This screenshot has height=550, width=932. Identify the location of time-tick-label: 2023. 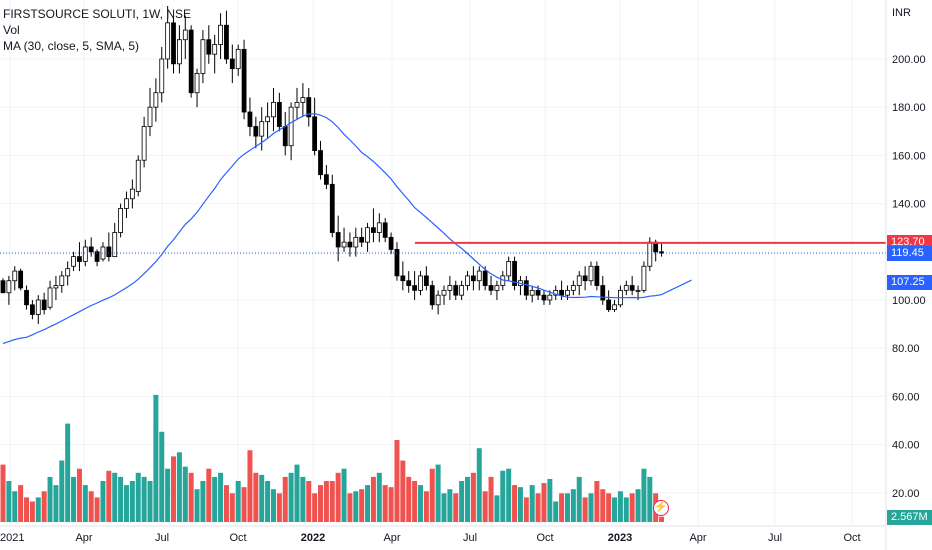
(620, 538).